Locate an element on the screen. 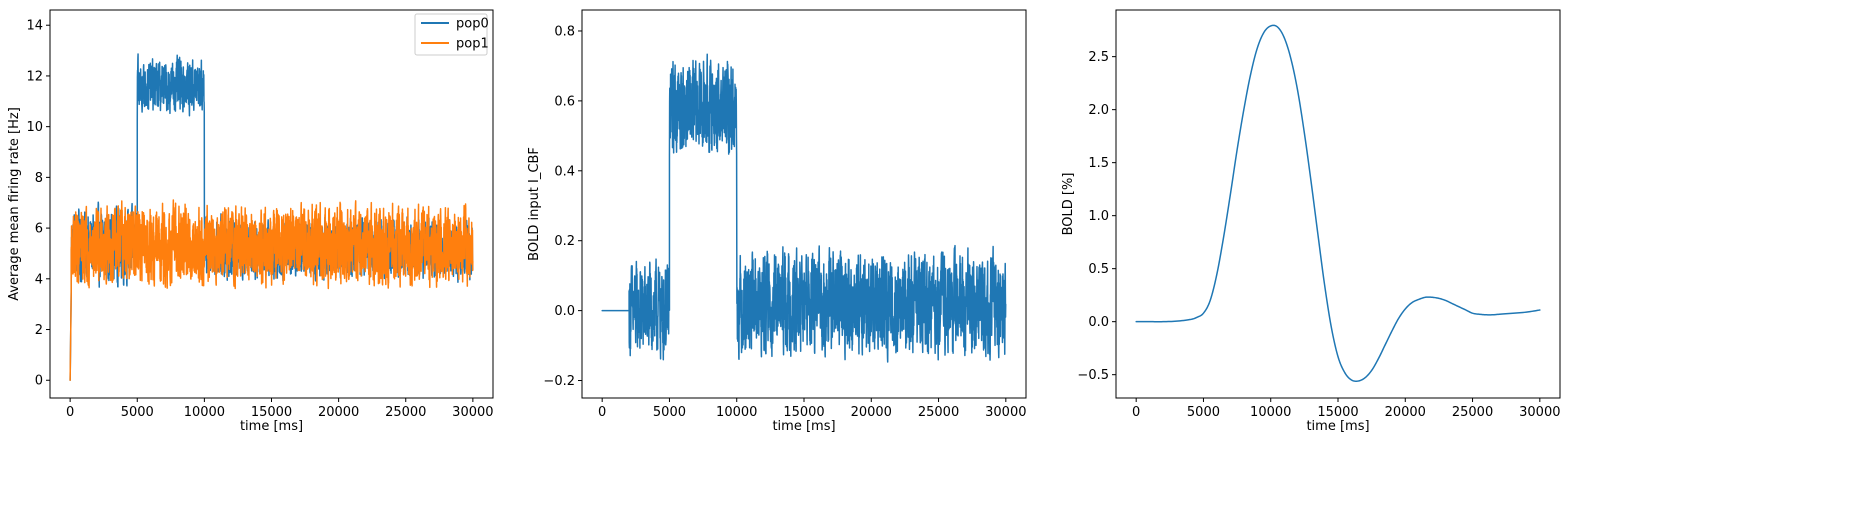 The height and width of the screenshot is (525, 1867). firing-rate-y-tick-label: 14 is located at coordinates (34, 26).